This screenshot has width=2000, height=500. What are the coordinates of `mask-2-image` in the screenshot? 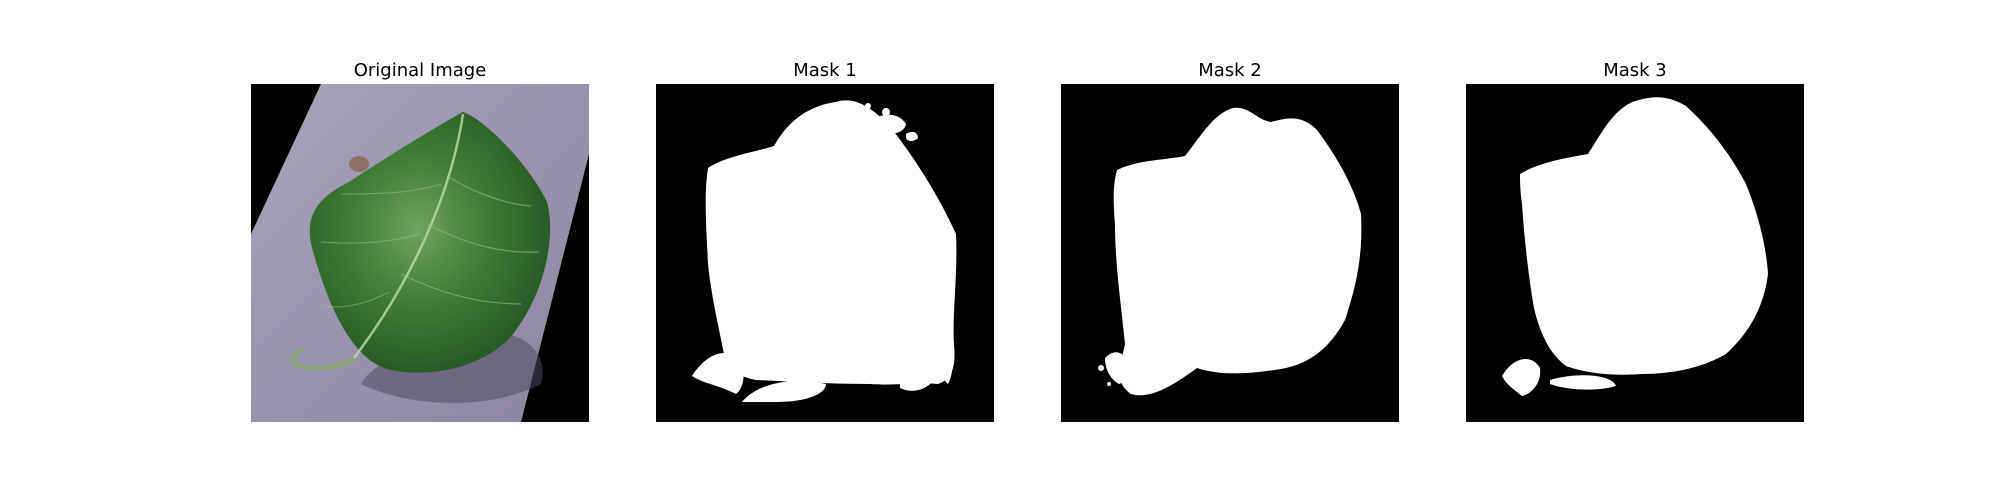 It's located at (1230, 253).